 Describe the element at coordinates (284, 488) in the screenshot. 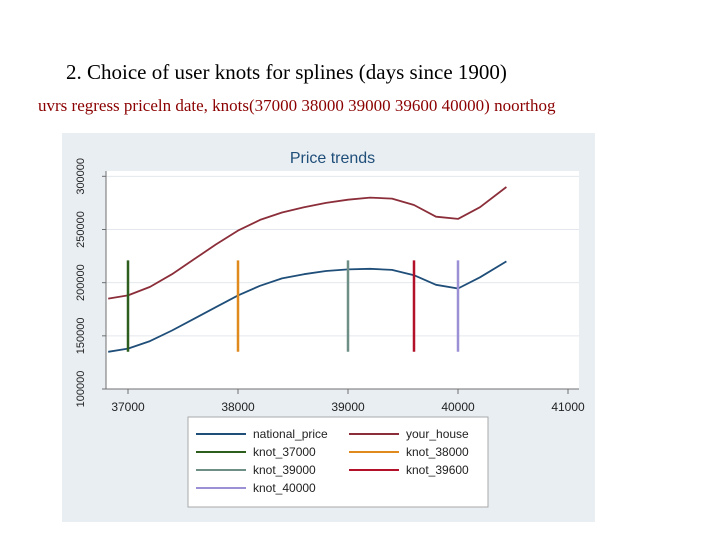

I see `legend-knot-40000-label: knot_40000` at that location.